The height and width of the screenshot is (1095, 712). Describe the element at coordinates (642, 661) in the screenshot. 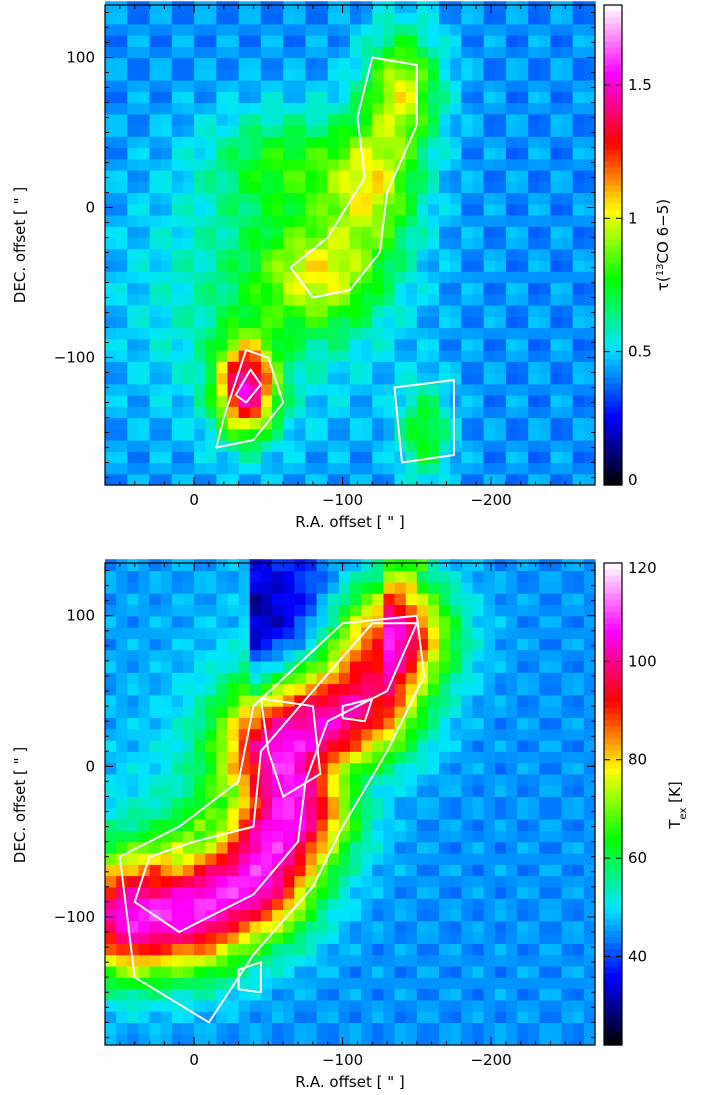

I see `colorbar-tick-label: 100` at that location.